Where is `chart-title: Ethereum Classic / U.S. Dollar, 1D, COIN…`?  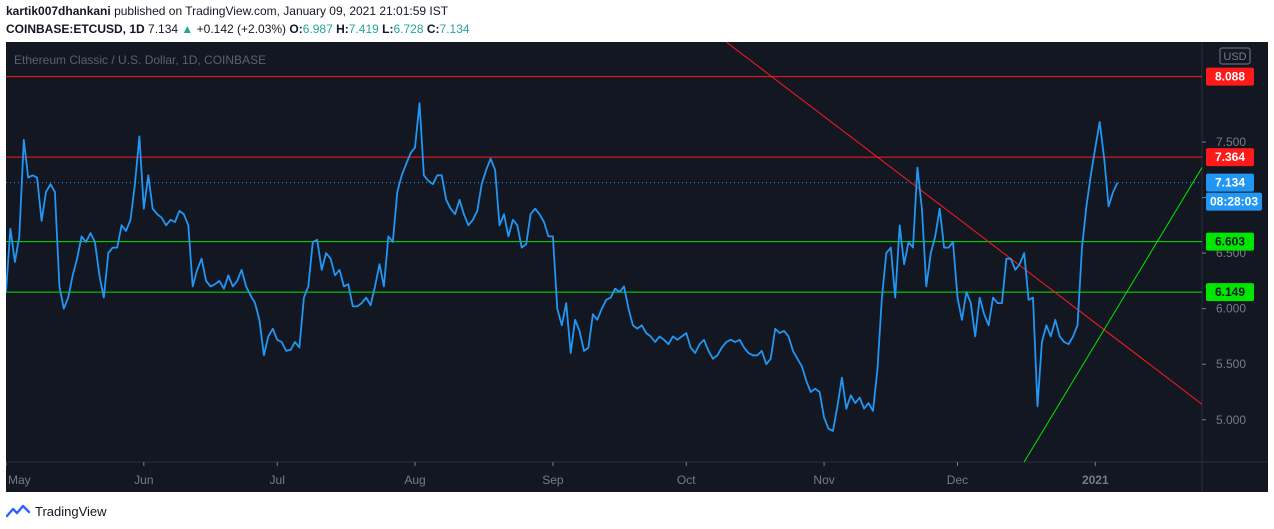
chart-title: Ethereum Classic / U.S. Dollar, 1D, COIN… is located at coordinates (140, 60).